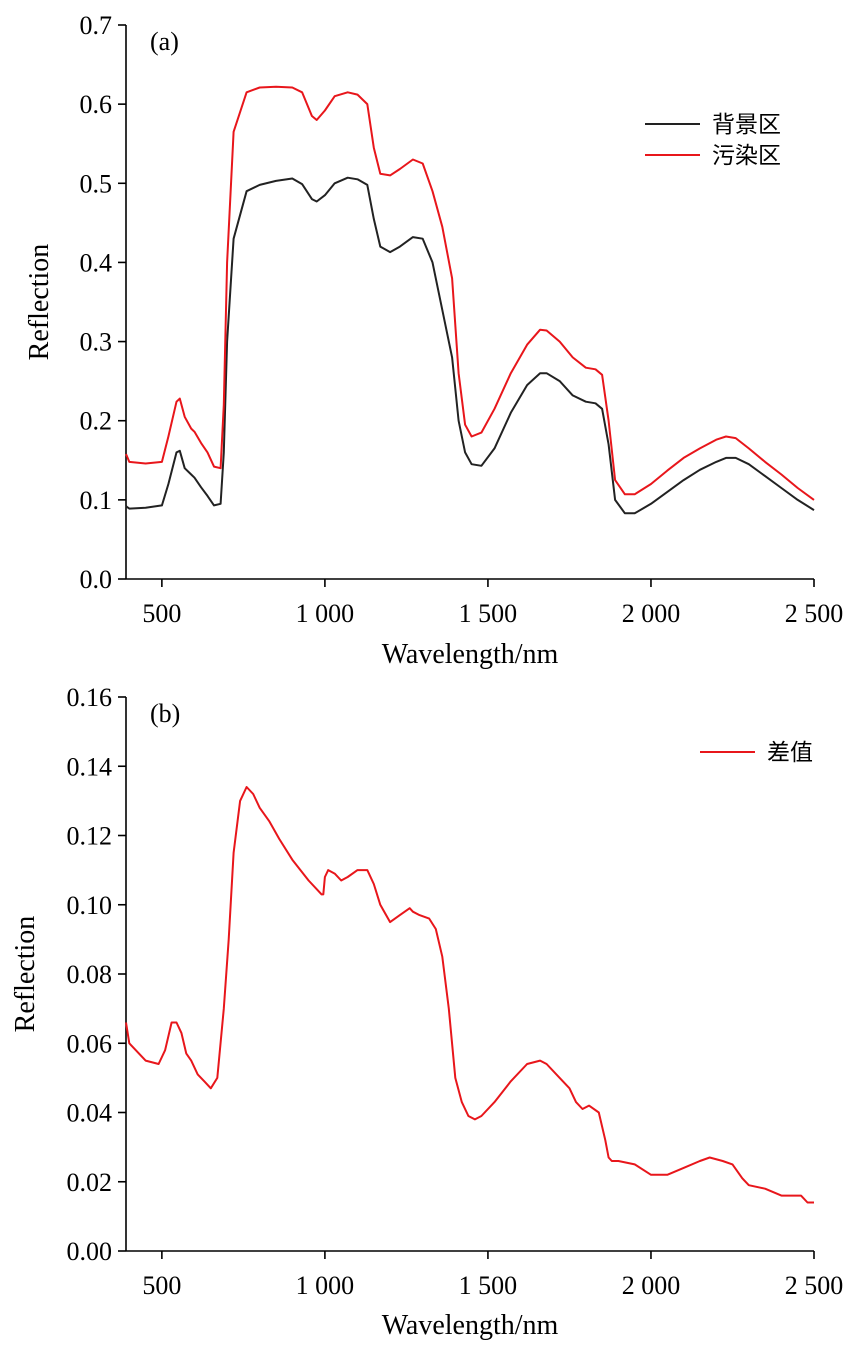 The image size is (850, 1347). I want to click on y-tick-label: 0.14, so click(90, 766).